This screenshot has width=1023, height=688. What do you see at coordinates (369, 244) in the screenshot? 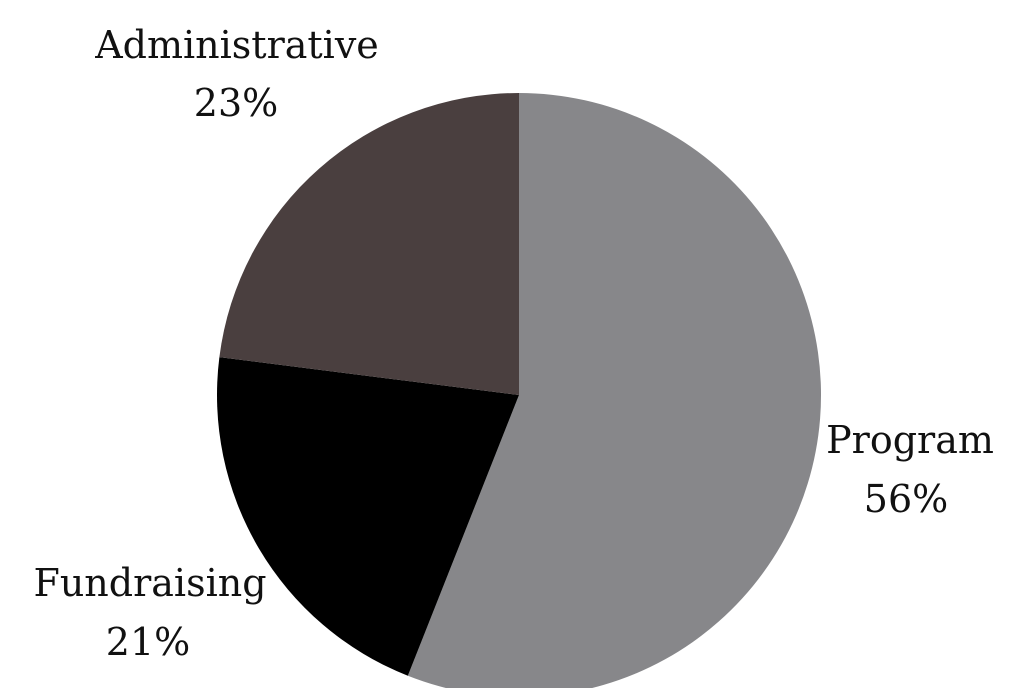
I see `pie-slice-administrative` at bounding box center [369, 244].